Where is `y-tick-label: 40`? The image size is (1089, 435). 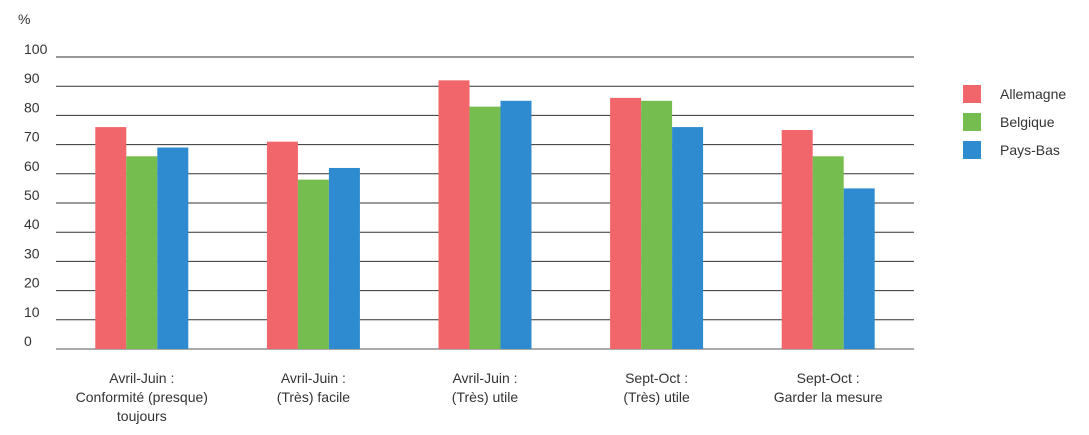
y-tick-label: 40 is located at coordinates (32, 224).